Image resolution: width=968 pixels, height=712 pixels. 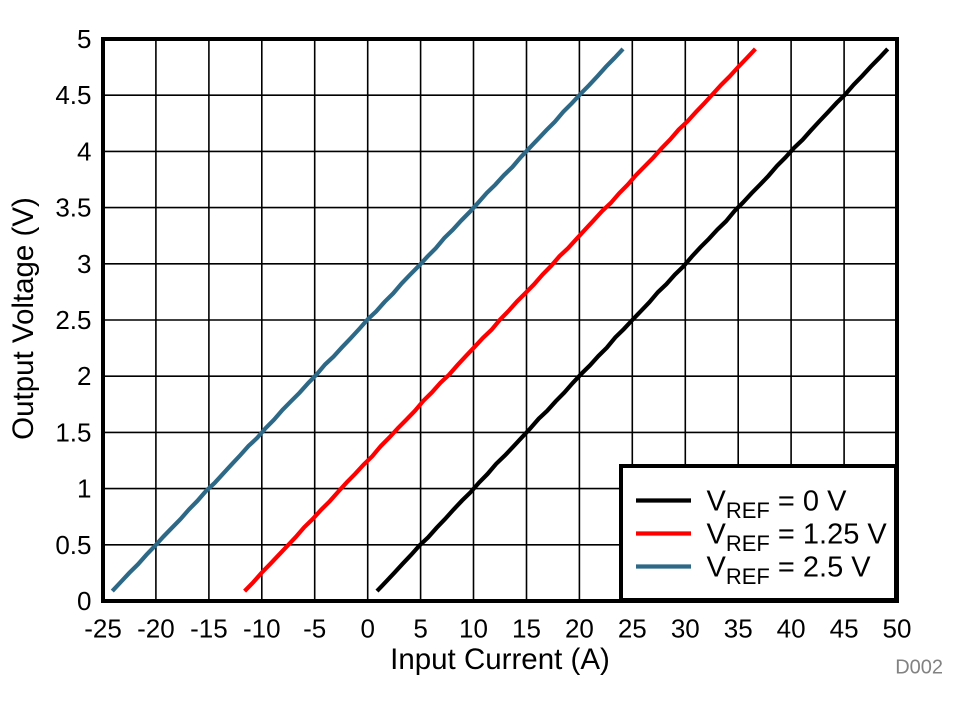 What do you see at coordinates (897, 629) in the screenshot?
I see `svg-text: 50` at bounding box center [897, 629].